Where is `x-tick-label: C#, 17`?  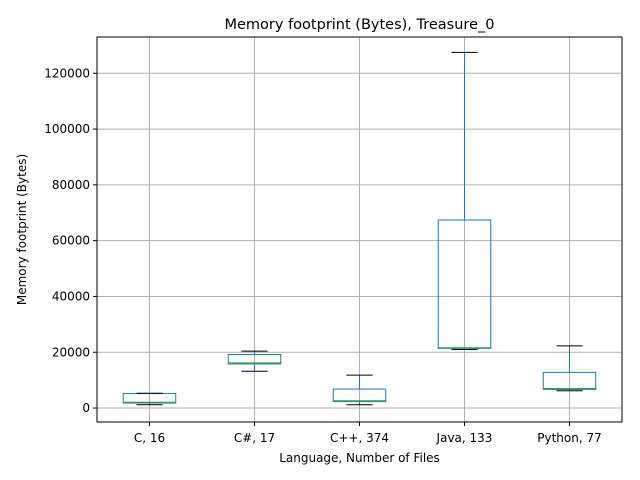 x-tick-label: C#, 17 is located at coordinates (254, 438).